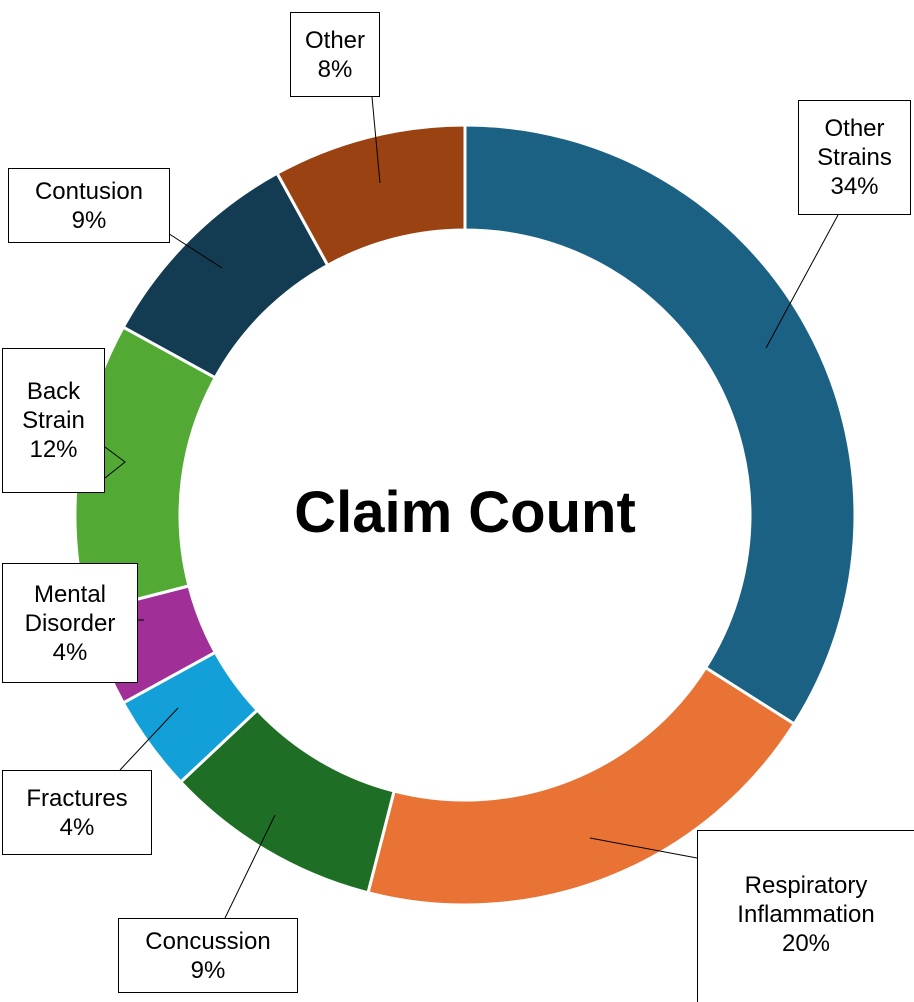  What do you see at coordinates (465, 512) in the screenshot?
I see `chart-title: Claim Count` at bounding box center [465, 512].